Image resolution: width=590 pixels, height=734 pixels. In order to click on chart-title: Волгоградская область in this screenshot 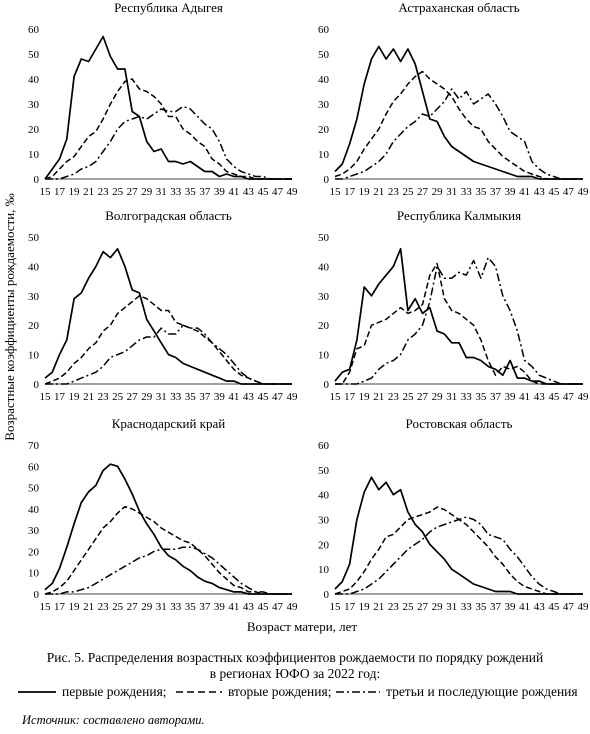, I will do `click(168, 215)`.